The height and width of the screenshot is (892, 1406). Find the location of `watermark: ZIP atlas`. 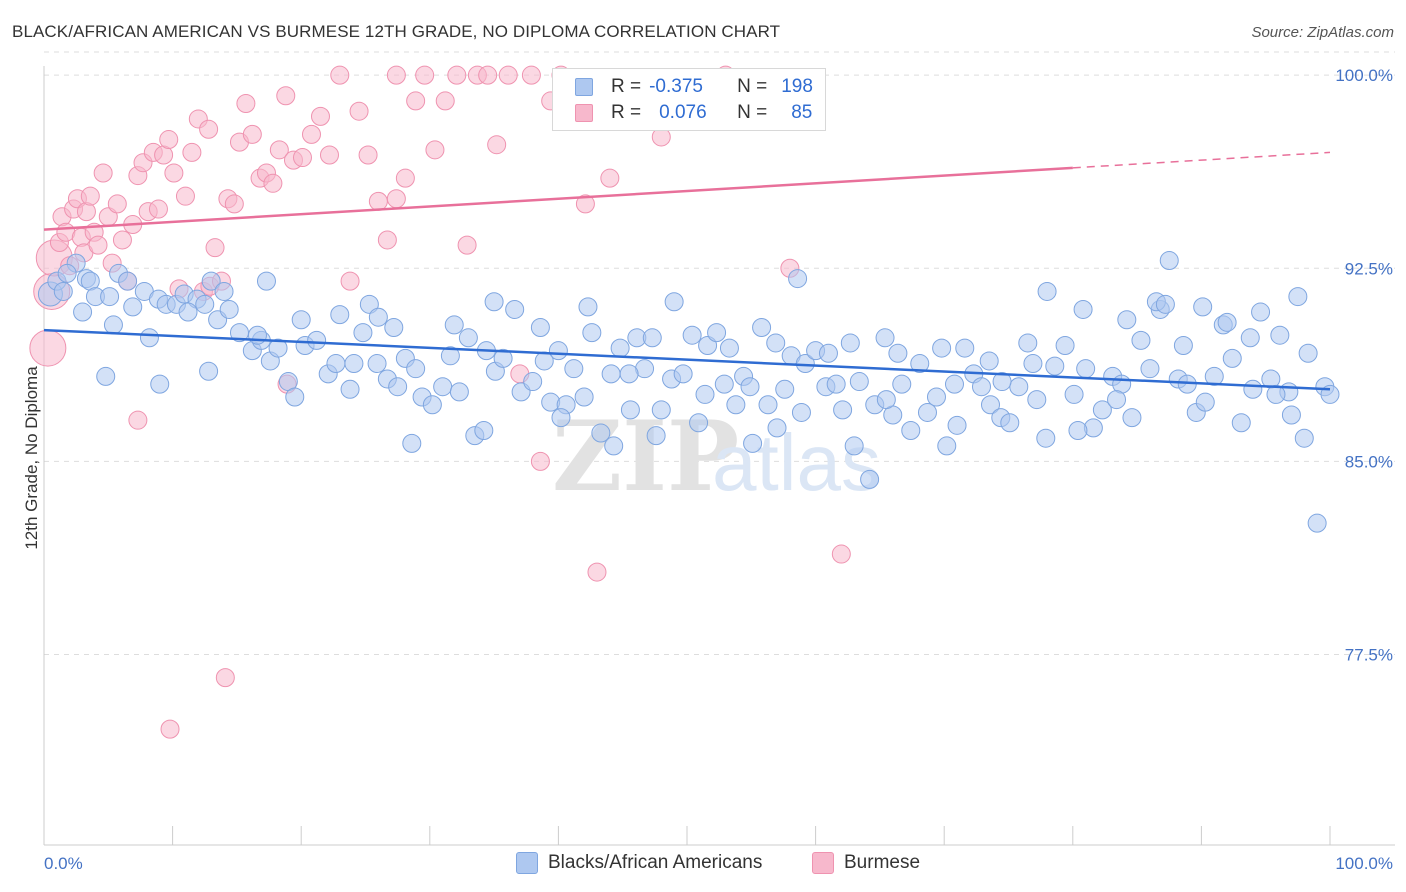

watermark: ZIP atlas is located at coordinates (716, 456).